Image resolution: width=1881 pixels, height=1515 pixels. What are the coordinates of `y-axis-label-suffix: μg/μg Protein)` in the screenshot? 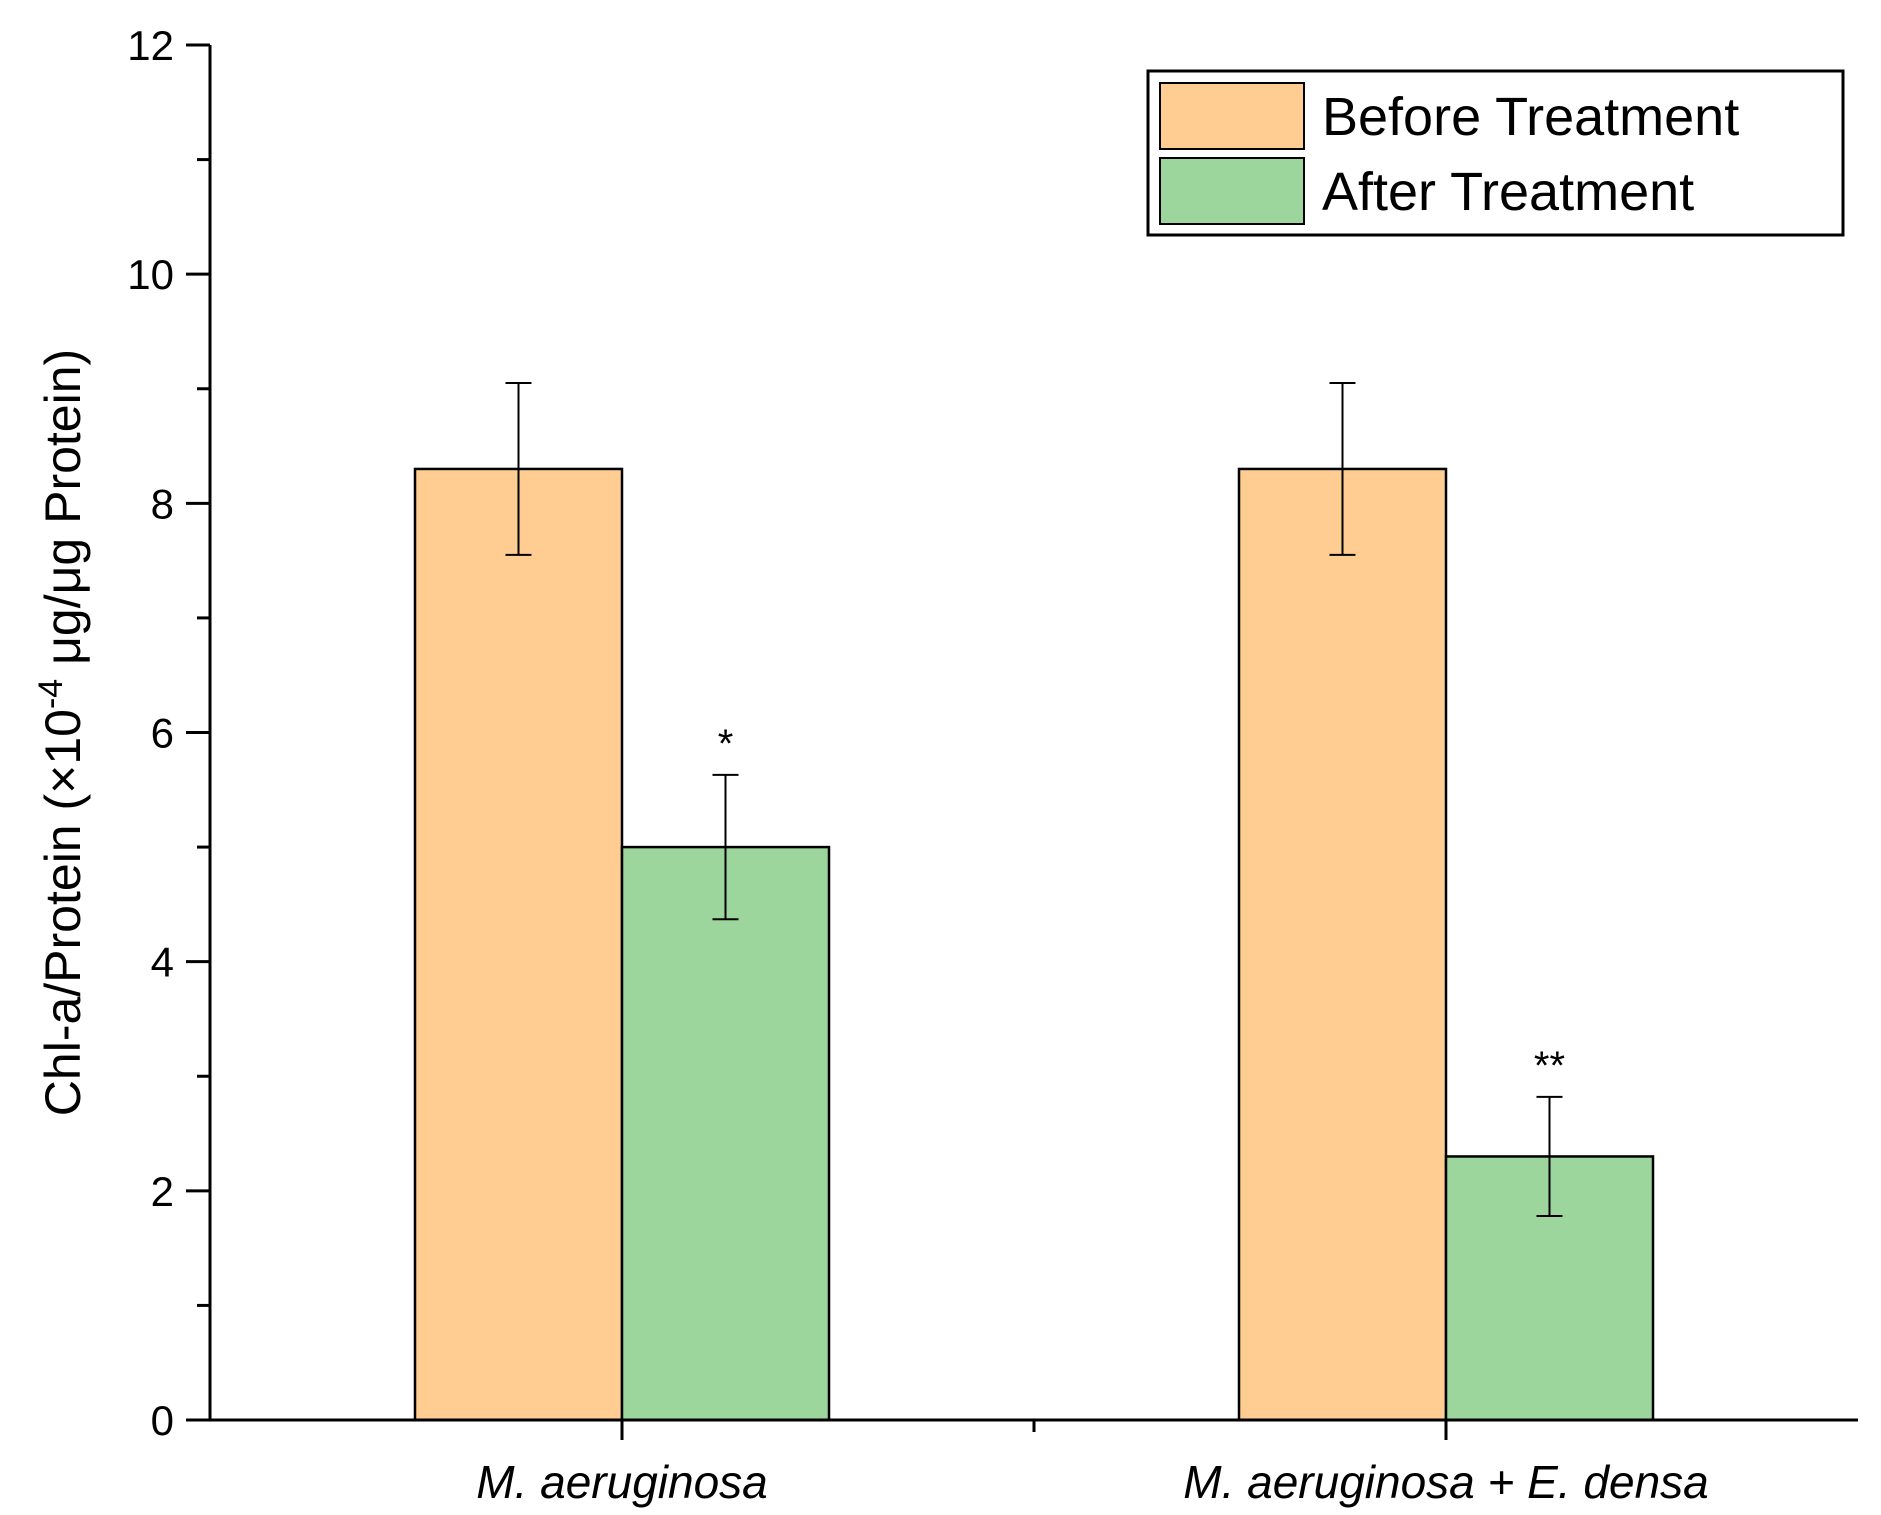 It's located at (63, 514).